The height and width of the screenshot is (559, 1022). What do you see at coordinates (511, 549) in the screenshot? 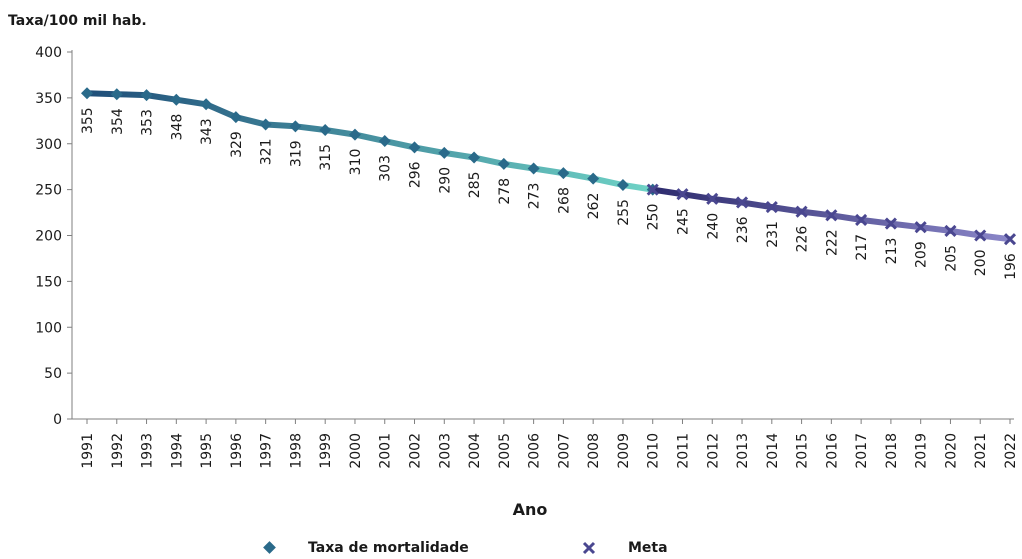
I see `chart-legend: Taxa de mortalidade Meta` at bounding box center [511, 549].